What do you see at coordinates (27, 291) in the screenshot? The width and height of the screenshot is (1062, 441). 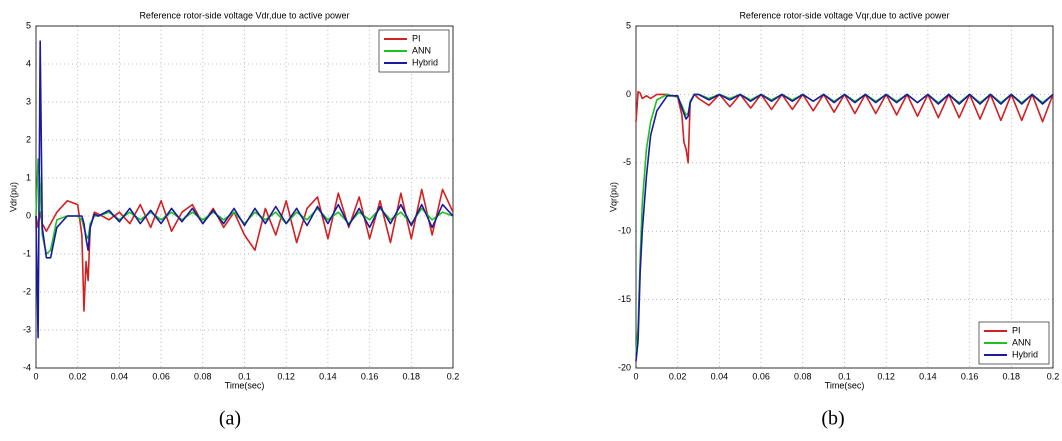 I see `y-tick-label: -2` at bounding box center [27, 291].